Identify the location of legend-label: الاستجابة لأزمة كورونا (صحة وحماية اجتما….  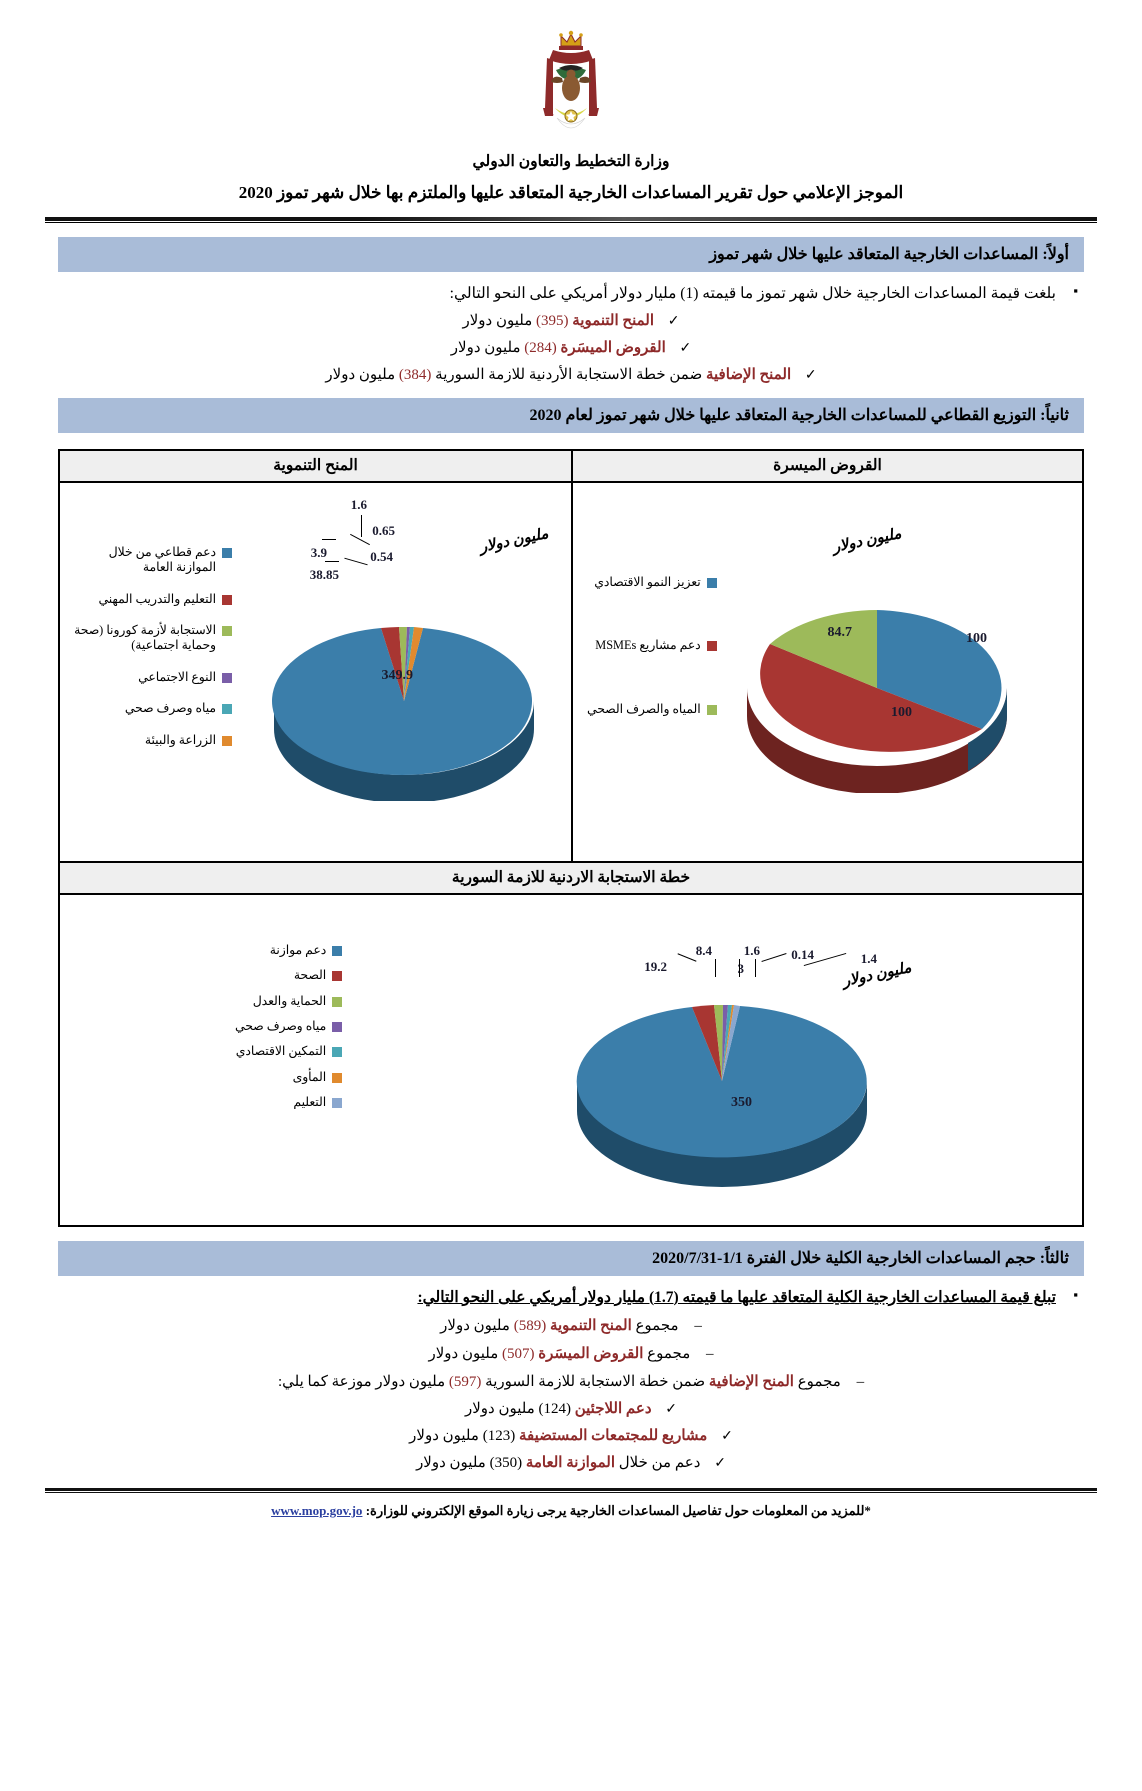
(145, 638).